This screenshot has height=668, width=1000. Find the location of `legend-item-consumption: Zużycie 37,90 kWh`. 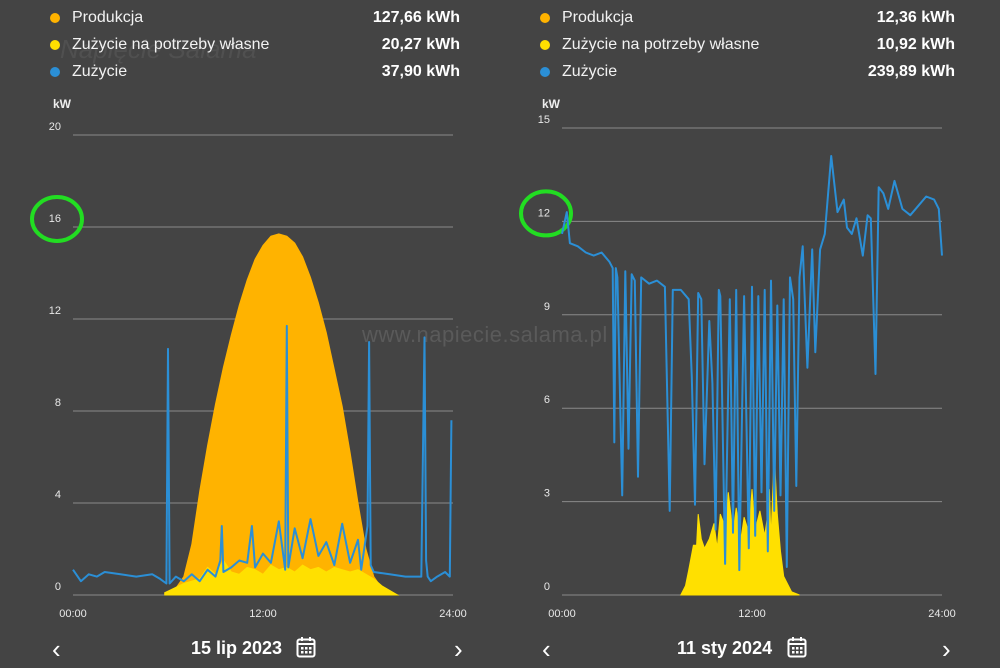

legend-item-consumption: Zużycie 37,90 kWh is located at coordinates (255, 71).